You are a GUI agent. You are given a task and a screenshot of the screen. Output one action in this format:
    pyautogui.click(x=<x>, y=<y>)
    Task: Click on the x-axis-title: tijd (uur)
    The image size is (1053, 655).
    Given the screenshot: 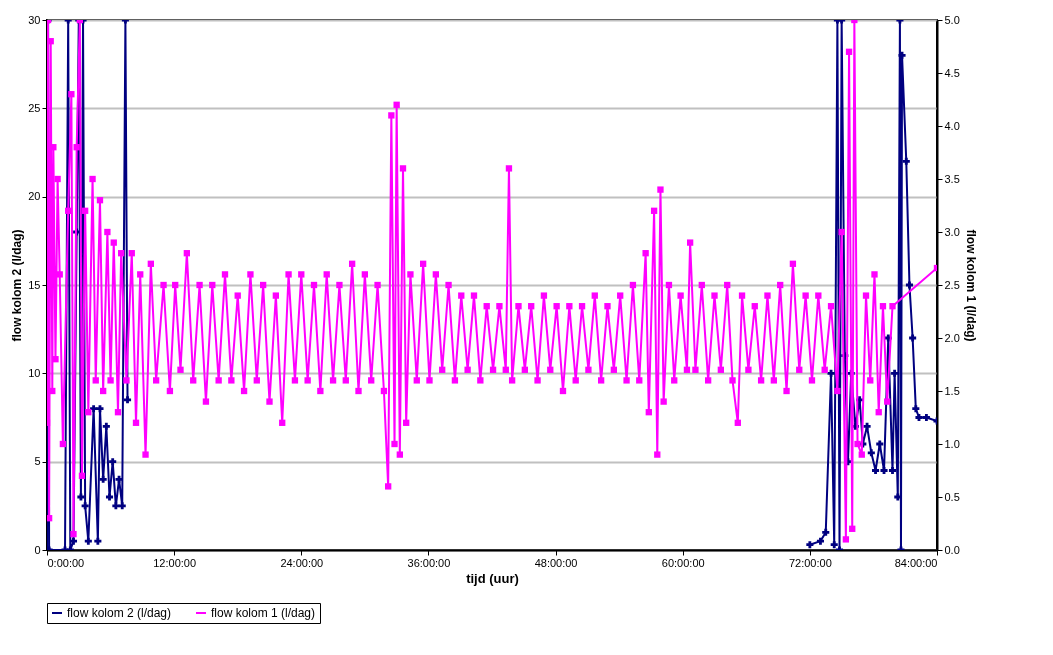 What is the action you would take?
    pyautogui.click(x=492, y=578)
    